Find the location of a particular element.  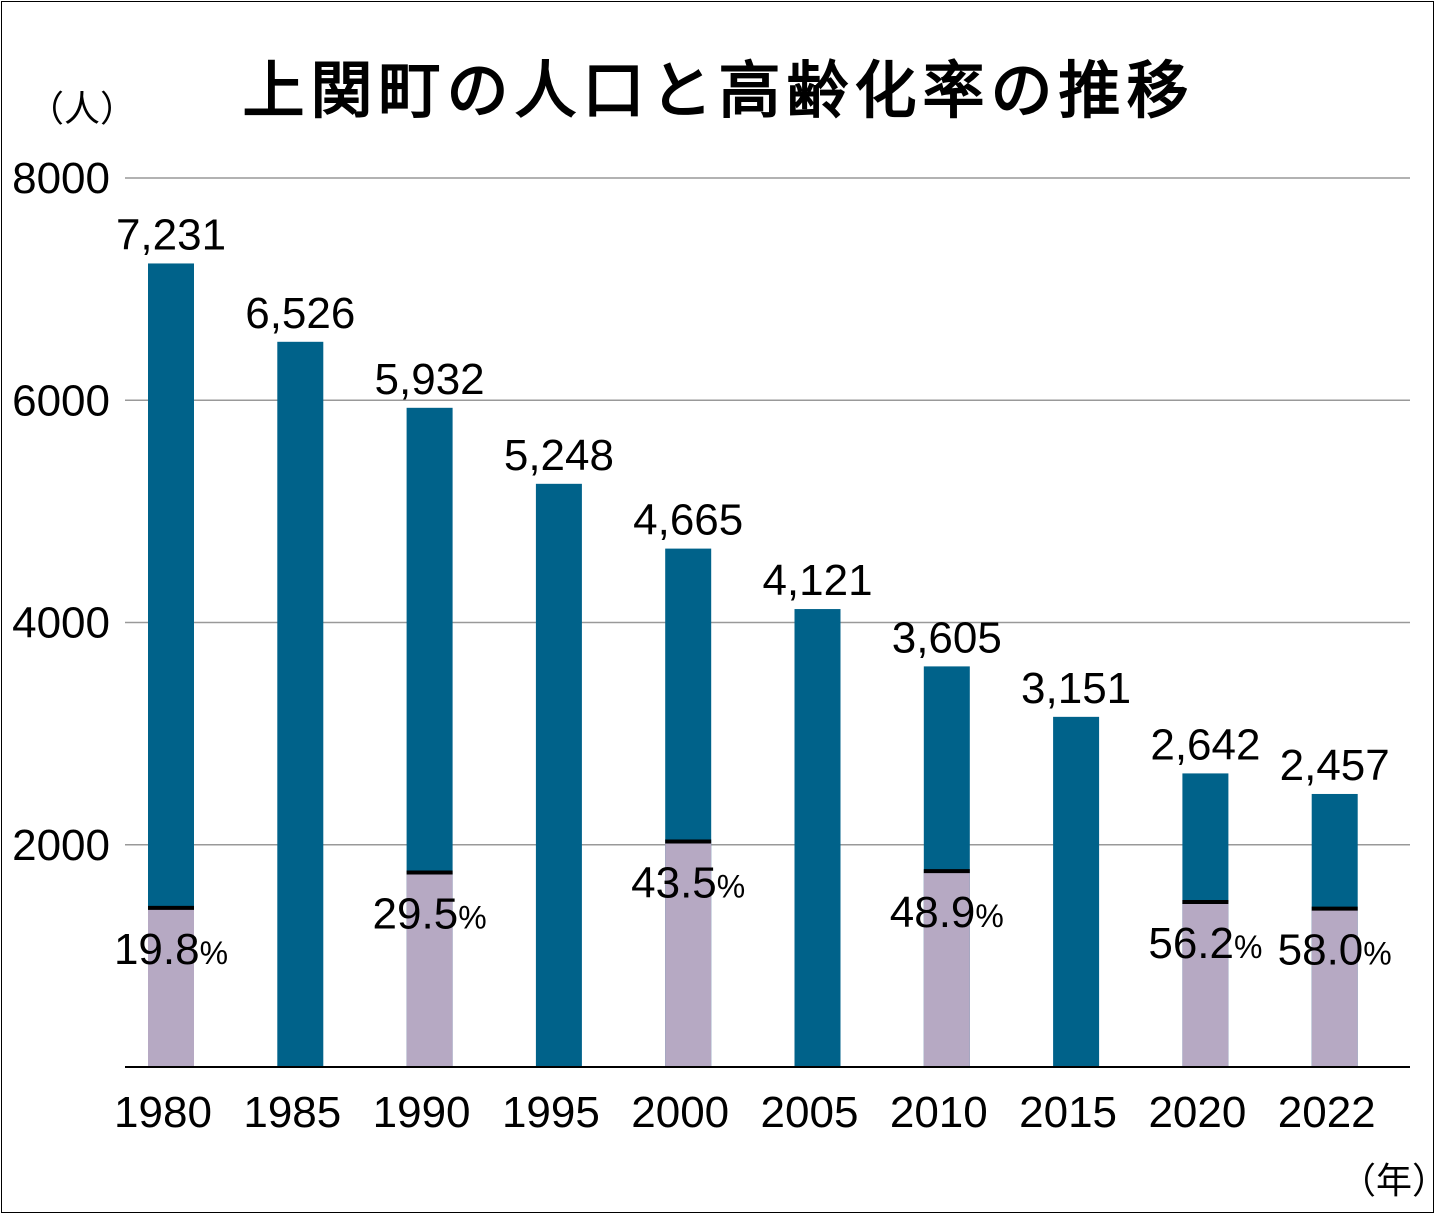

x-tick-label-2015: 2015 is located at coordinates (1068, 1112).